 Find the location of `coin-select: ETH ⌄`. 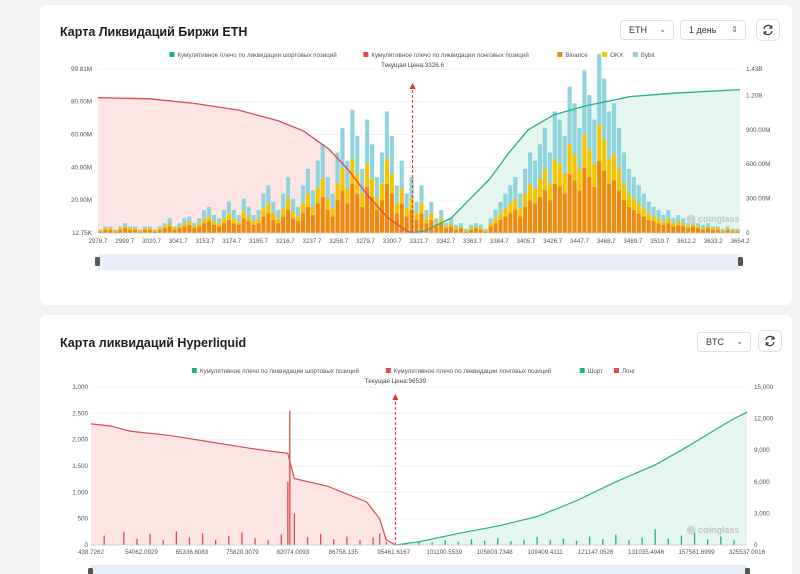

coin-select: ETH ⌄ is located at coordinates (647, 30).